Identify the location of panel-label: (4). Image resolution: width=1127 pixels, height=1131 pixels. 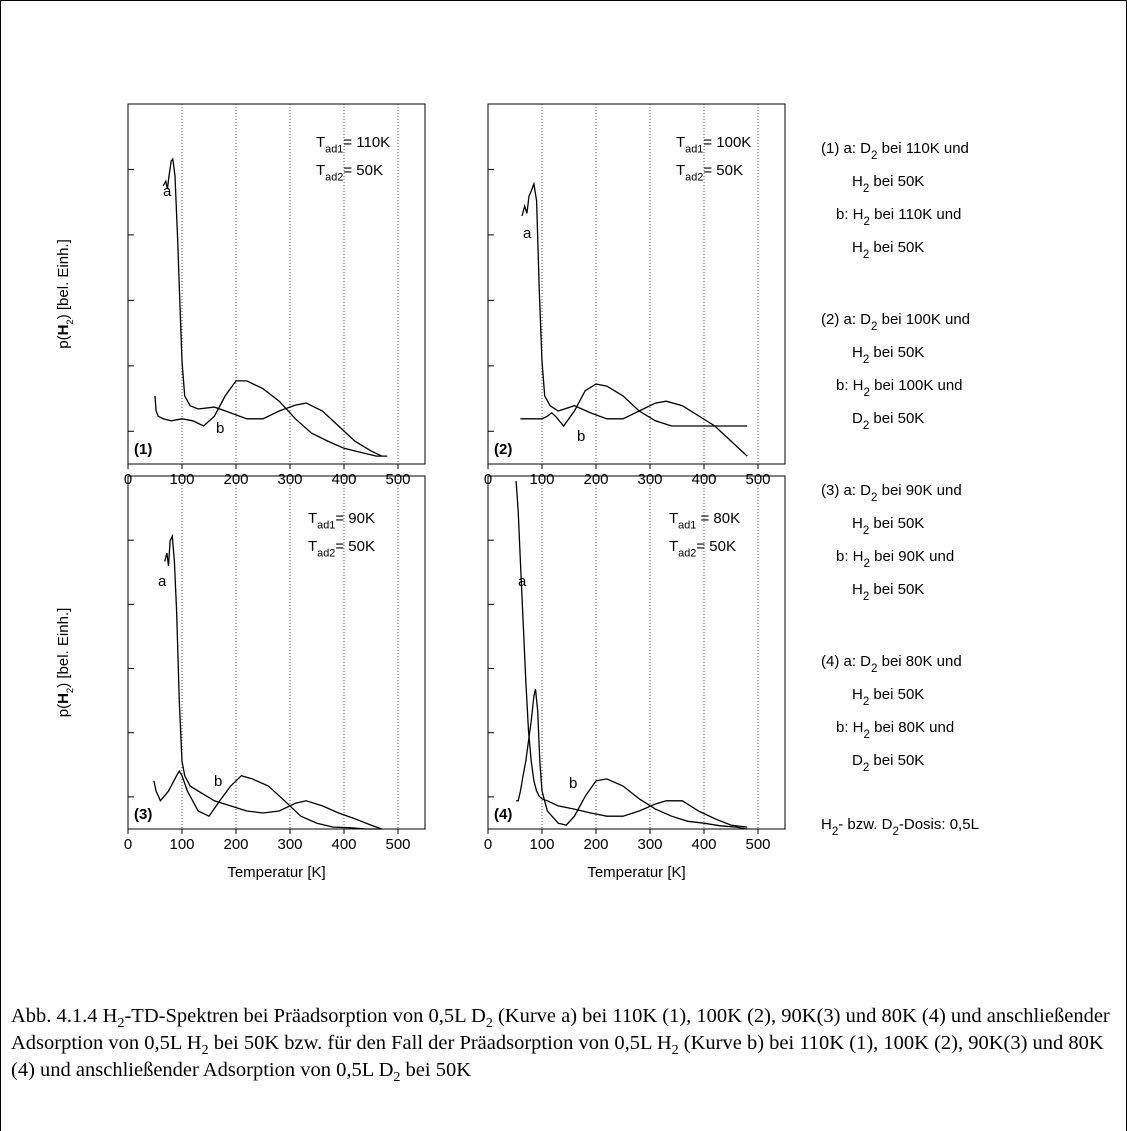
(503, 814).